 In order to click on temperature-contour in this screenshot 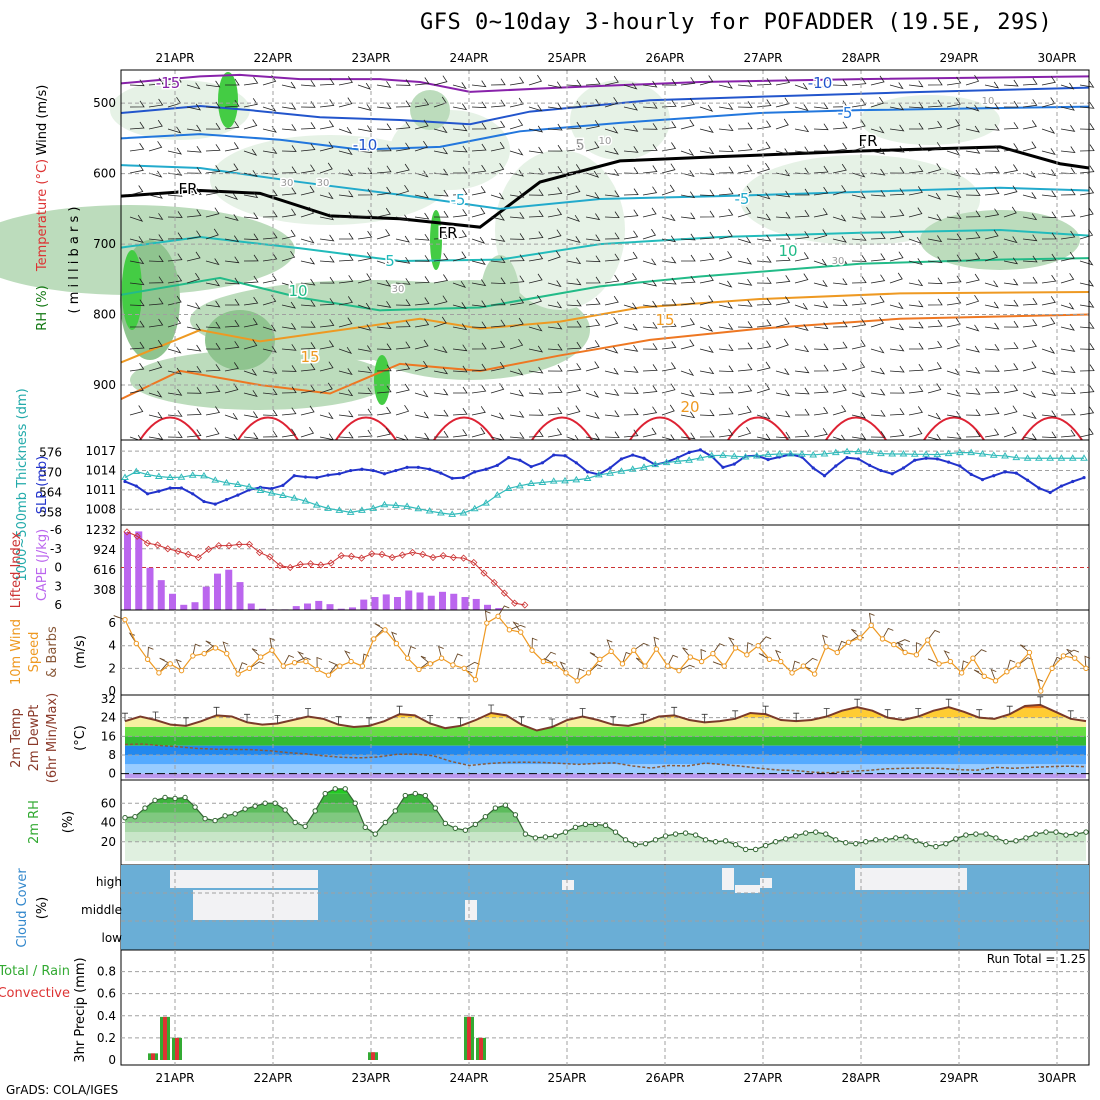, I will do `click(758, 428)`.